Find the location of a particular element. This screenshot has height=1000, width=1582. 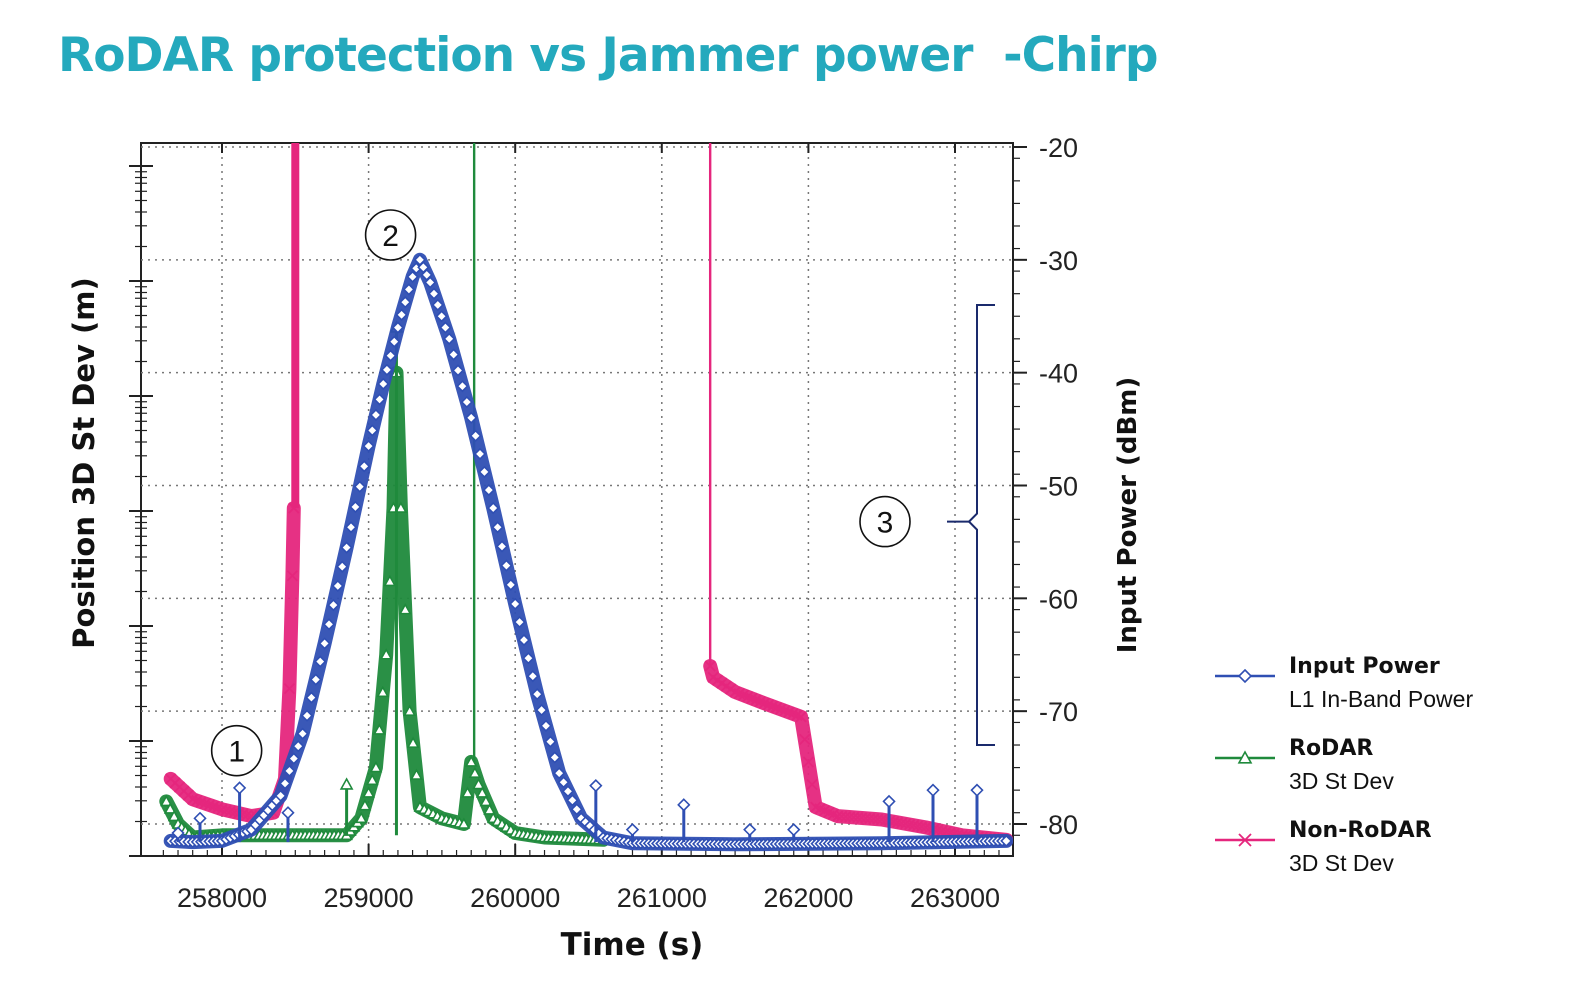

x-axis-title: Time (s) is located at coordinates (632, 945).